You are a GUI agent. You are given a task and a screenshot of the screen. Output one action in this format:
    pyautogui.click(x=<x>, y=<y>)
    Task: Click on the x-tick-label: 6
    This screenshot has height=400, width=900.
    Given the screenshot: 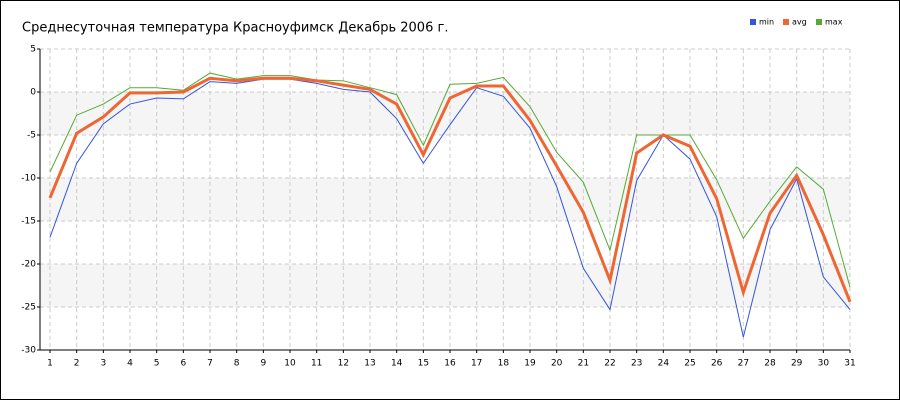 What is the action you would take?
    pyautogui.click(x=183, y=364)
    